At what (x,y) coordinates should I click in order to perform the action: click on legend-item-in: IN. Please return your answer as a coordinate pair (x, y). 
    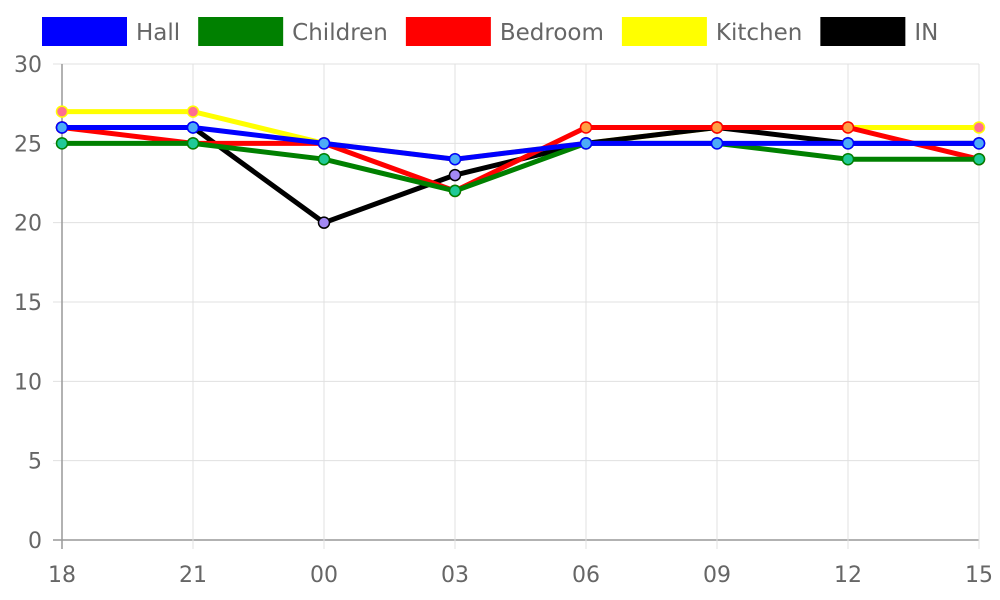
    Looking at the image, I should click on (879, 31).